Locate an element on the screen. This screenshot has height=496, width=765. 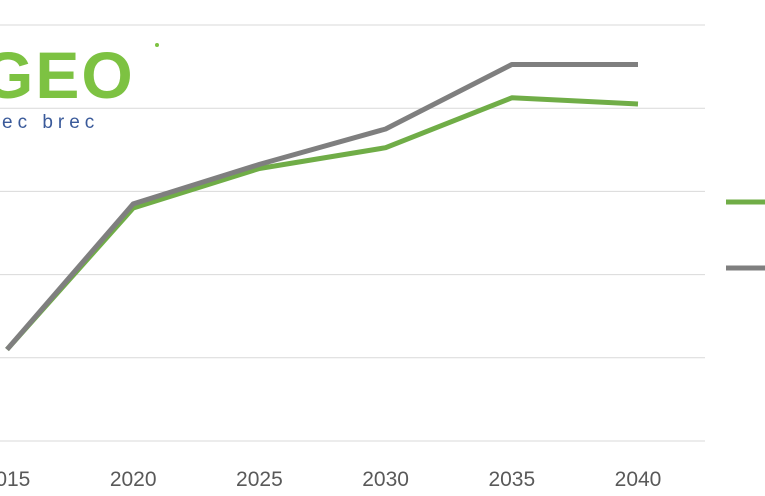
x-tick-label: 2035 is located at coordinates (511, 479).